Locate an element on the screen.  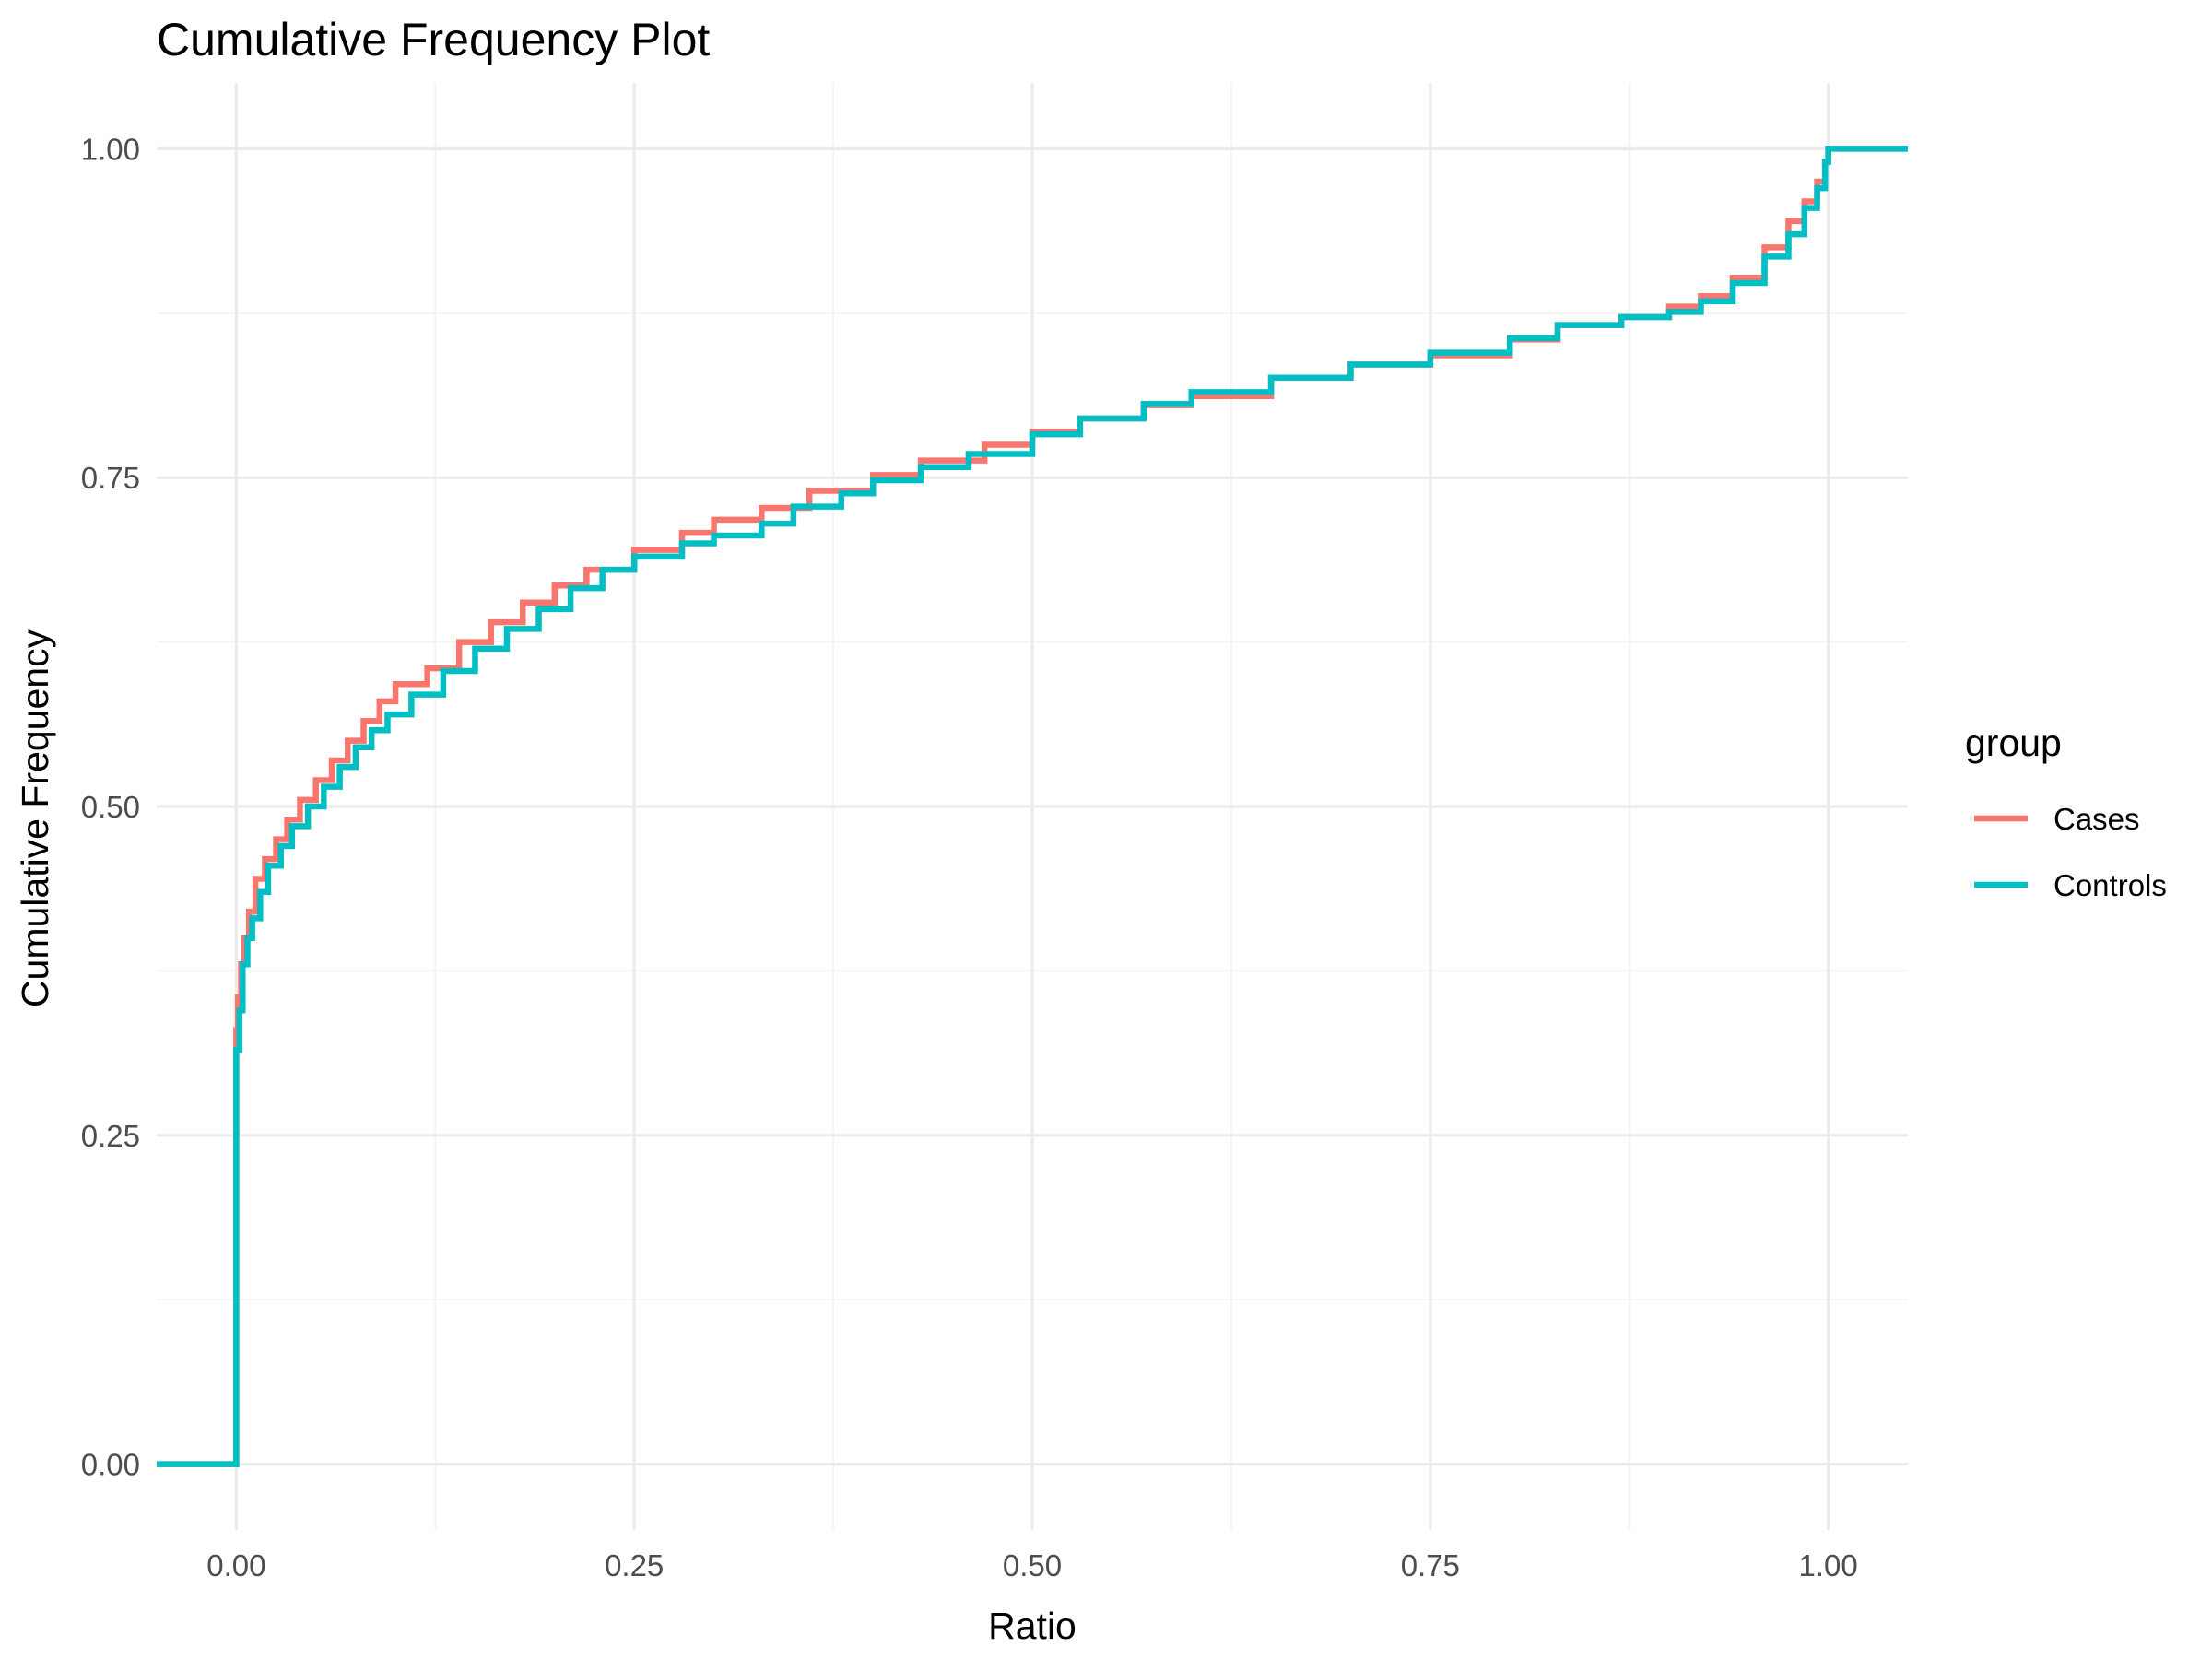
y-tick-label: 1.00 is located at coordinates (110, 149).